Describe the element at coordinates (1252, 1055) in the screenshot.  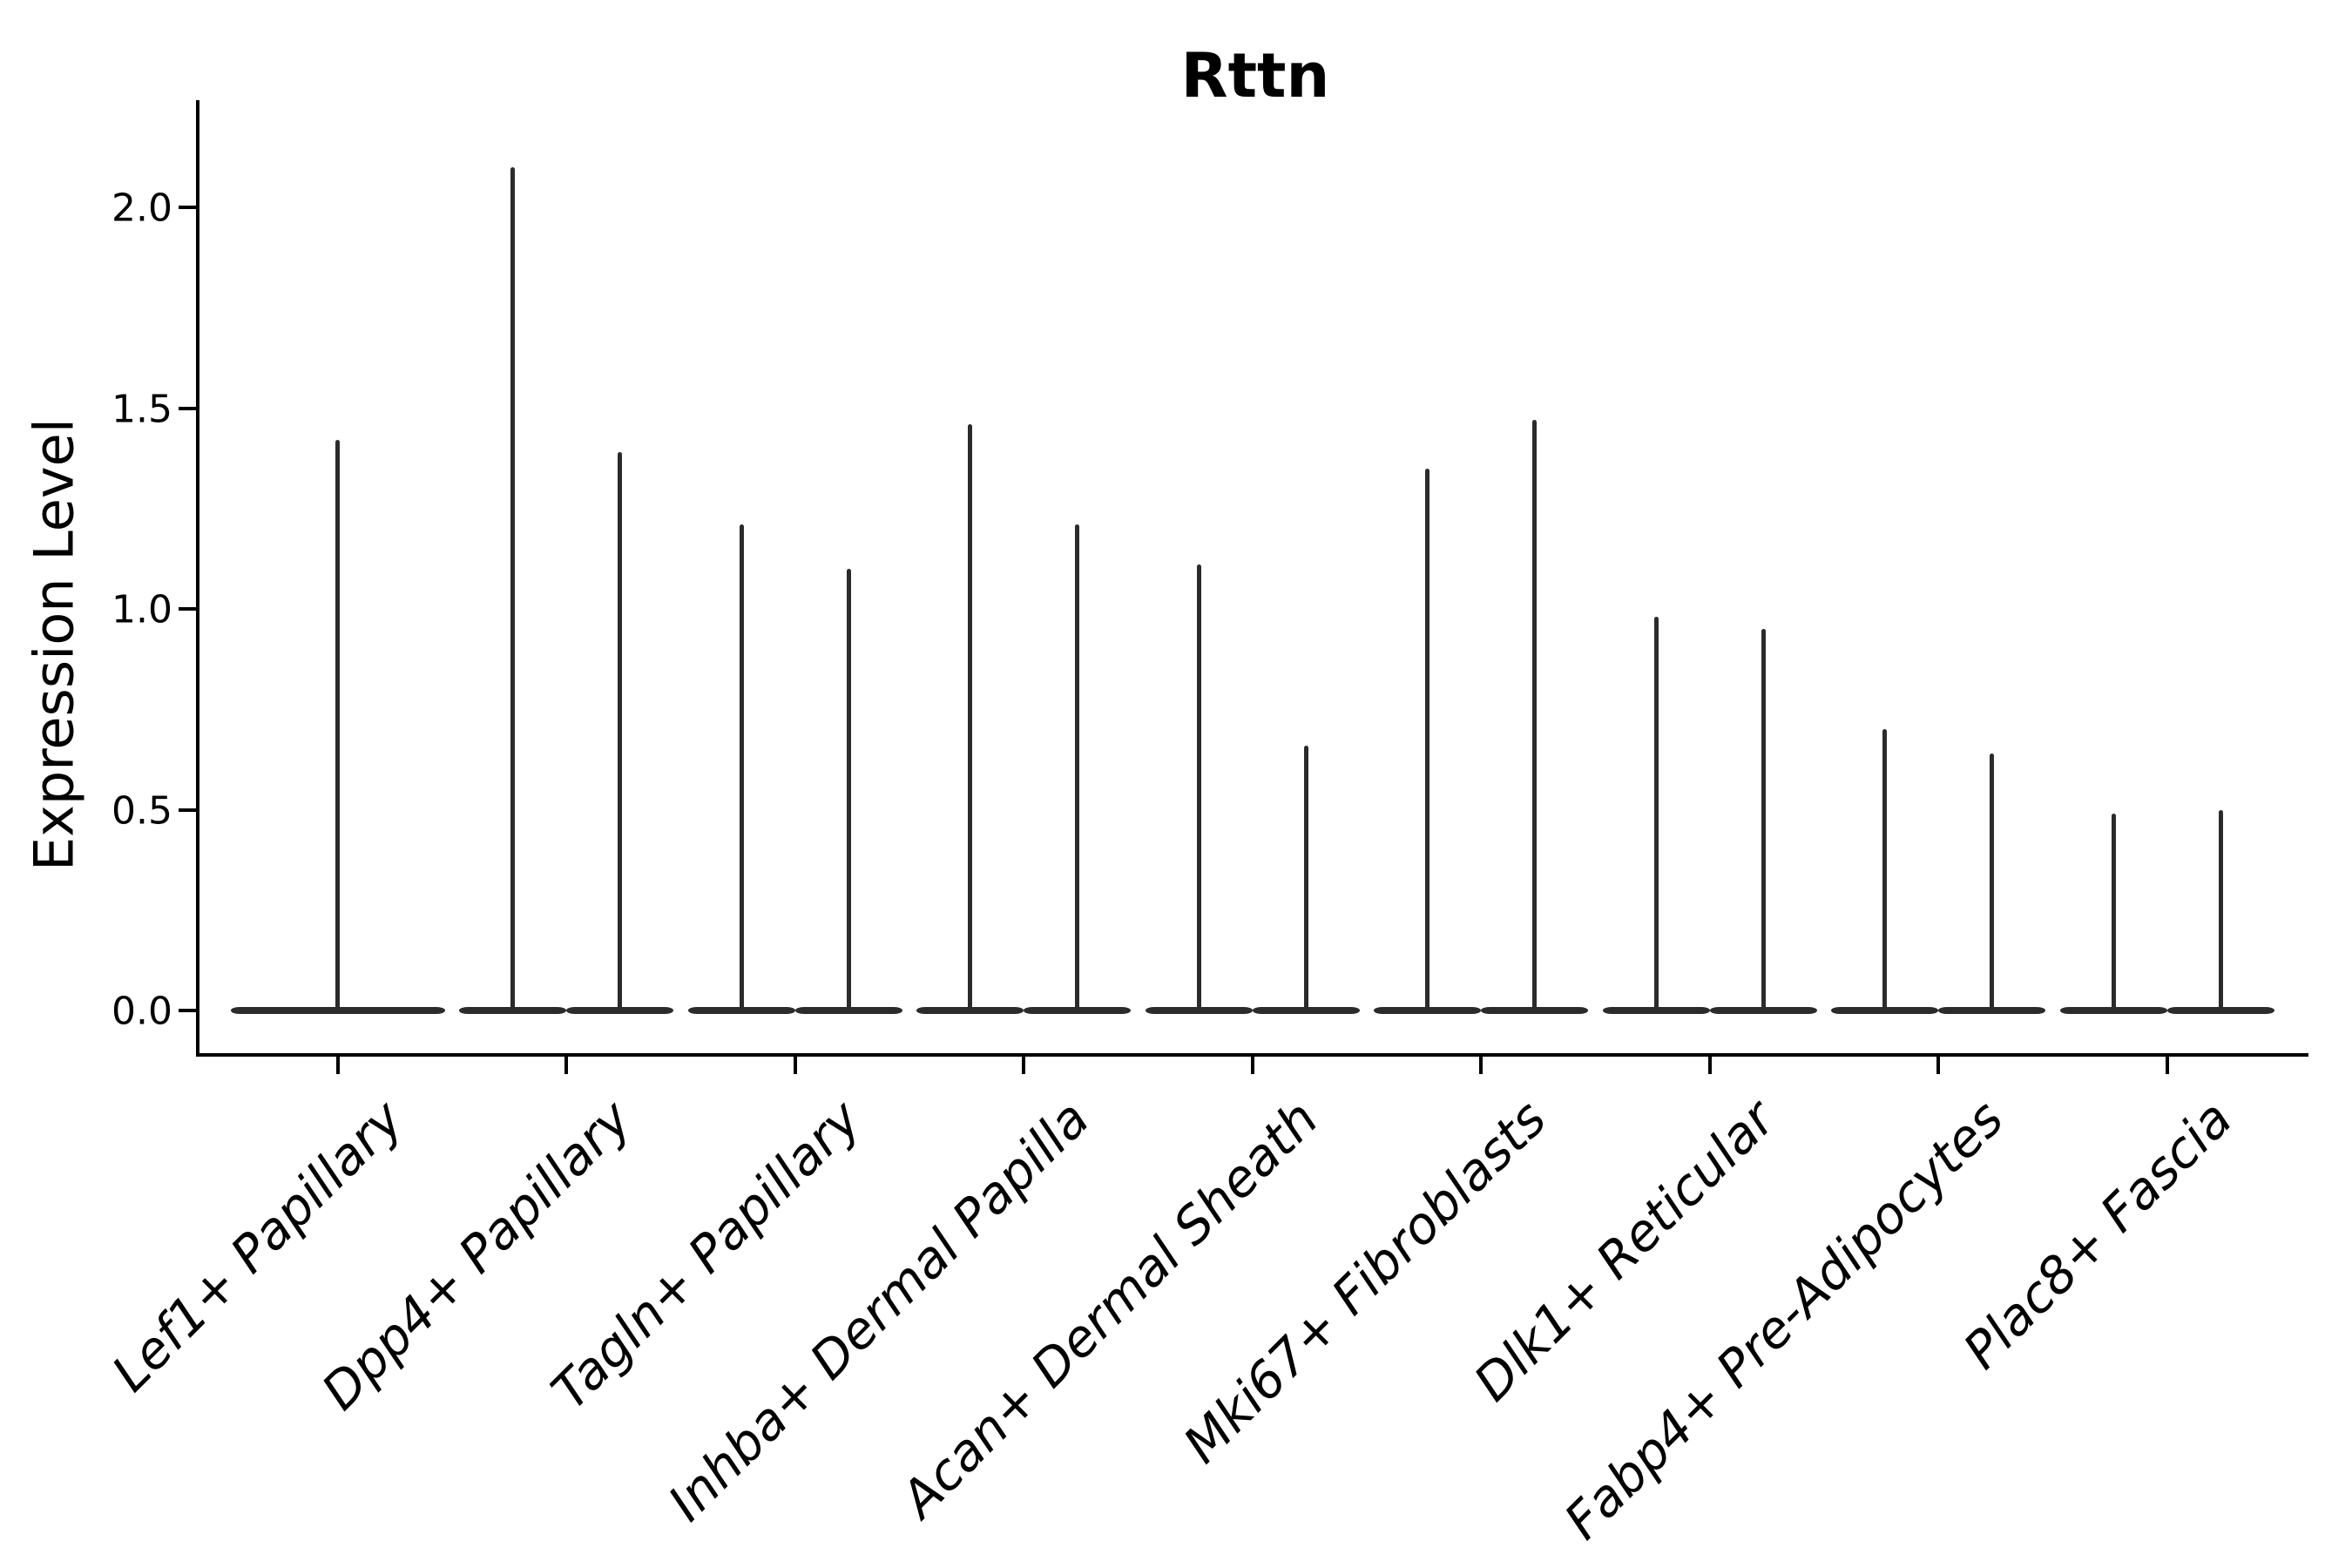
I see `x-axis-spine` at that location.